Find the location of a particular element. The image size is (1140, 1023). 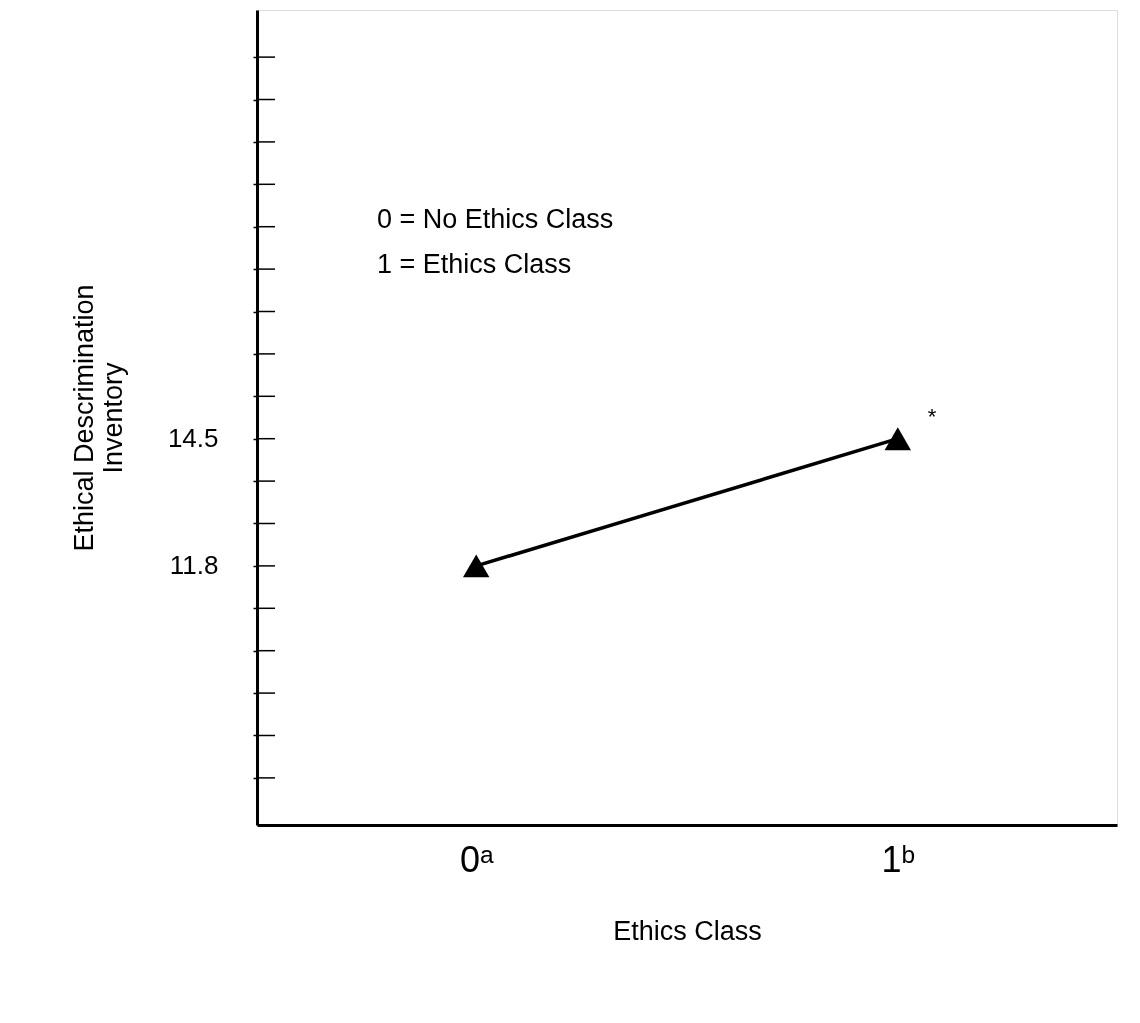

annotation: * is located at coordinates (932, 416).